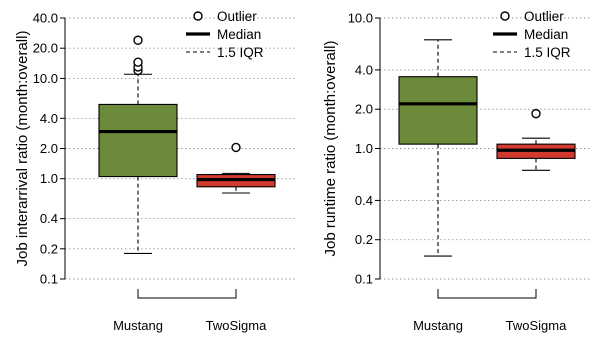  I want to click on y-axis-label: Job runtime ratio (month:overall), so click(330, 149).